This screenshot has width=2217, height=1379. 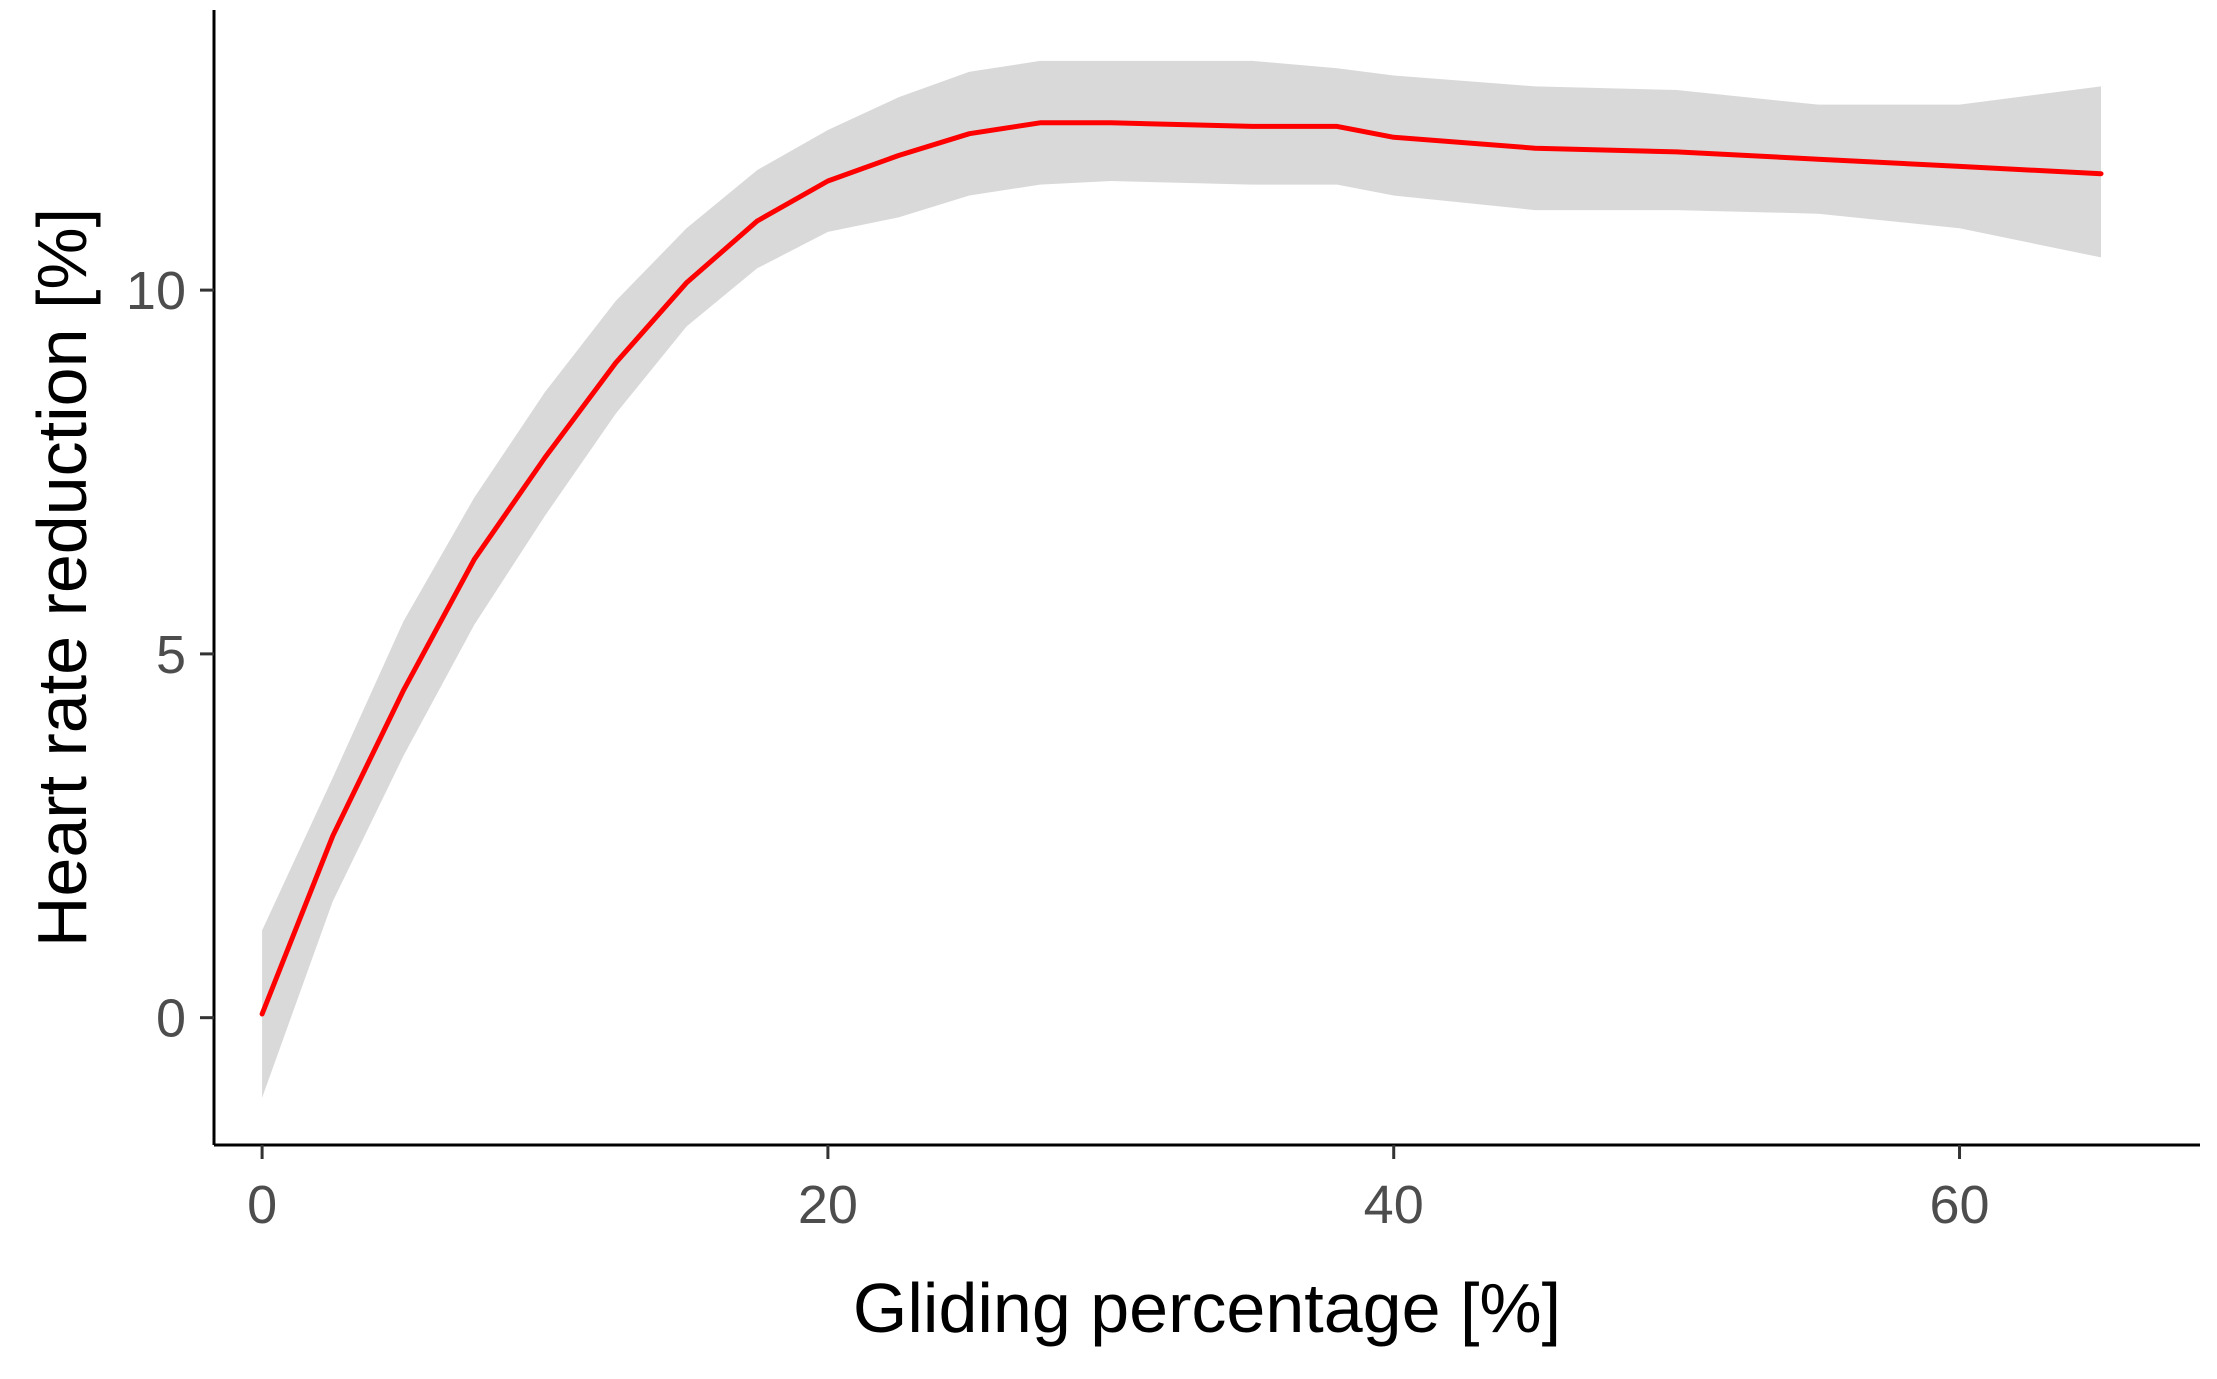 I want to click on y-axis-title: Heart rate reduction [%], so click(x=62, y=577).